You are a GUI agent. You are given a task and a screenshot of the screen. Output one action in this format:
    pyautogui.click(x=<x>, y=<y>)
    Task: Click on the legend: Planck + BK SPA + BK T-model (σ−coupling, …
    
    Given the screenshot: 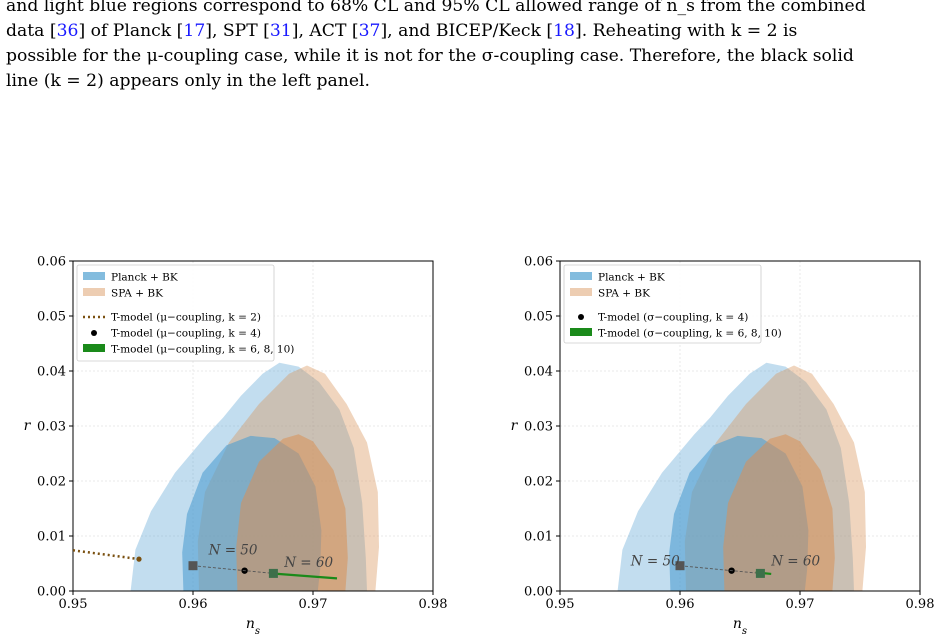 What is the action you would take?
    pyautogui.click(x=672, y=304)
    